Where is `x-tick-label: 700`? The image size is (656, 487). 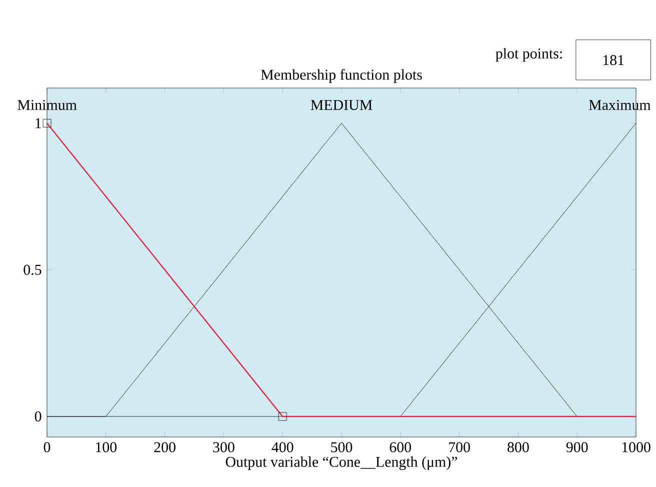
x-tick-label: 700 is located at coordinates (459, 447).